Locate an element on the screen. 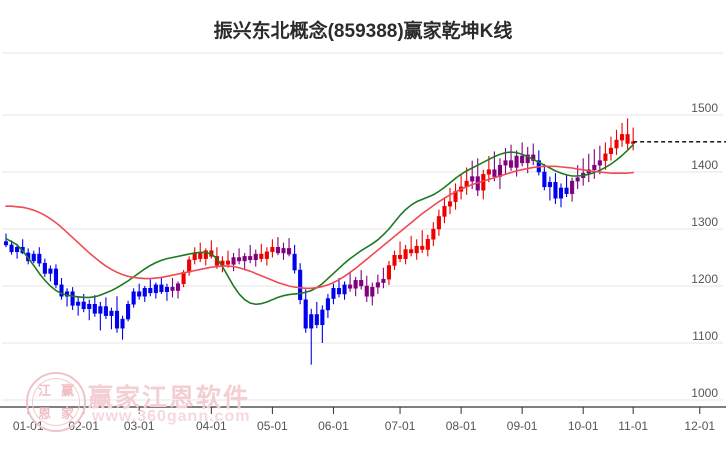  x-axis-tick-label: 10-01 is located at coordinates (583, 426).